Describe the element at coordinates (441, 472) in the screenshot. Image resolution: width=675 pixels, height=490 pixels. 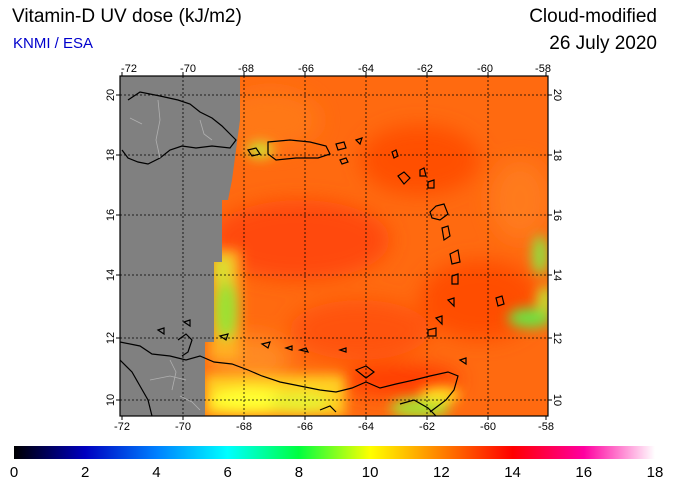
I see `colorbar-tick-label: 12` at that location.